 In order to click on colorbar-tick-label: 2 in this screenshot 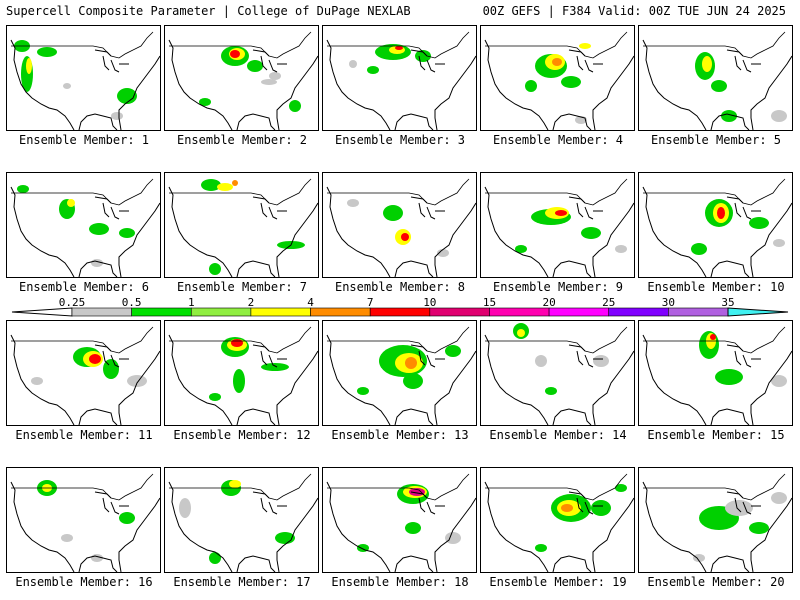, I will do `click(251, 302)`.